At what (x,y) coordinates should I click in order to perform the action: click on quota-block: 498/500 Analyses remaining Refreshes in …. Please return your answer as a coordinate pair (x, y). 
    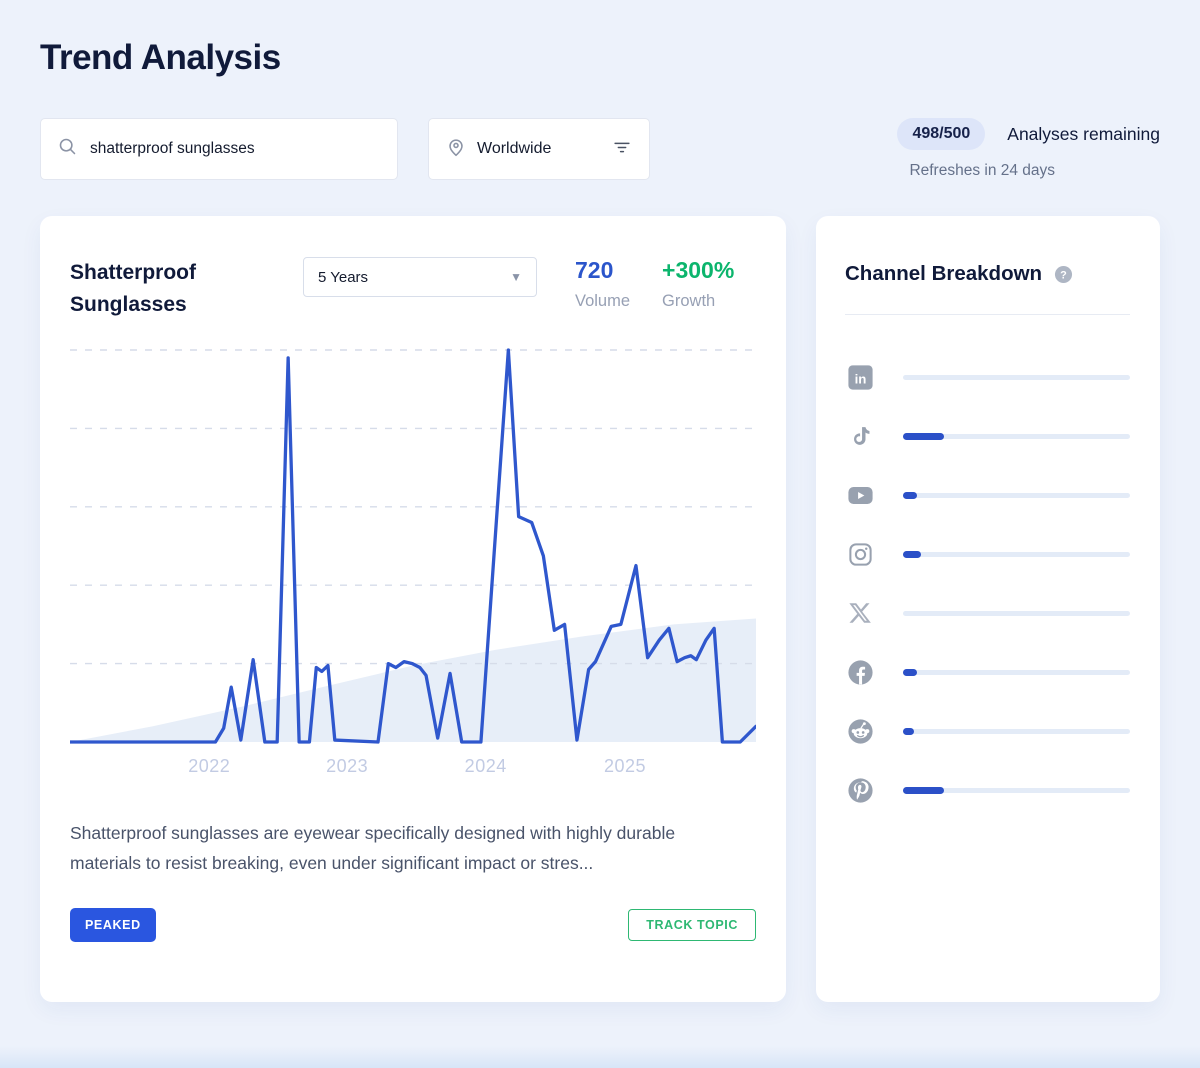
    Looking at the image, I should click on (1028, 149).